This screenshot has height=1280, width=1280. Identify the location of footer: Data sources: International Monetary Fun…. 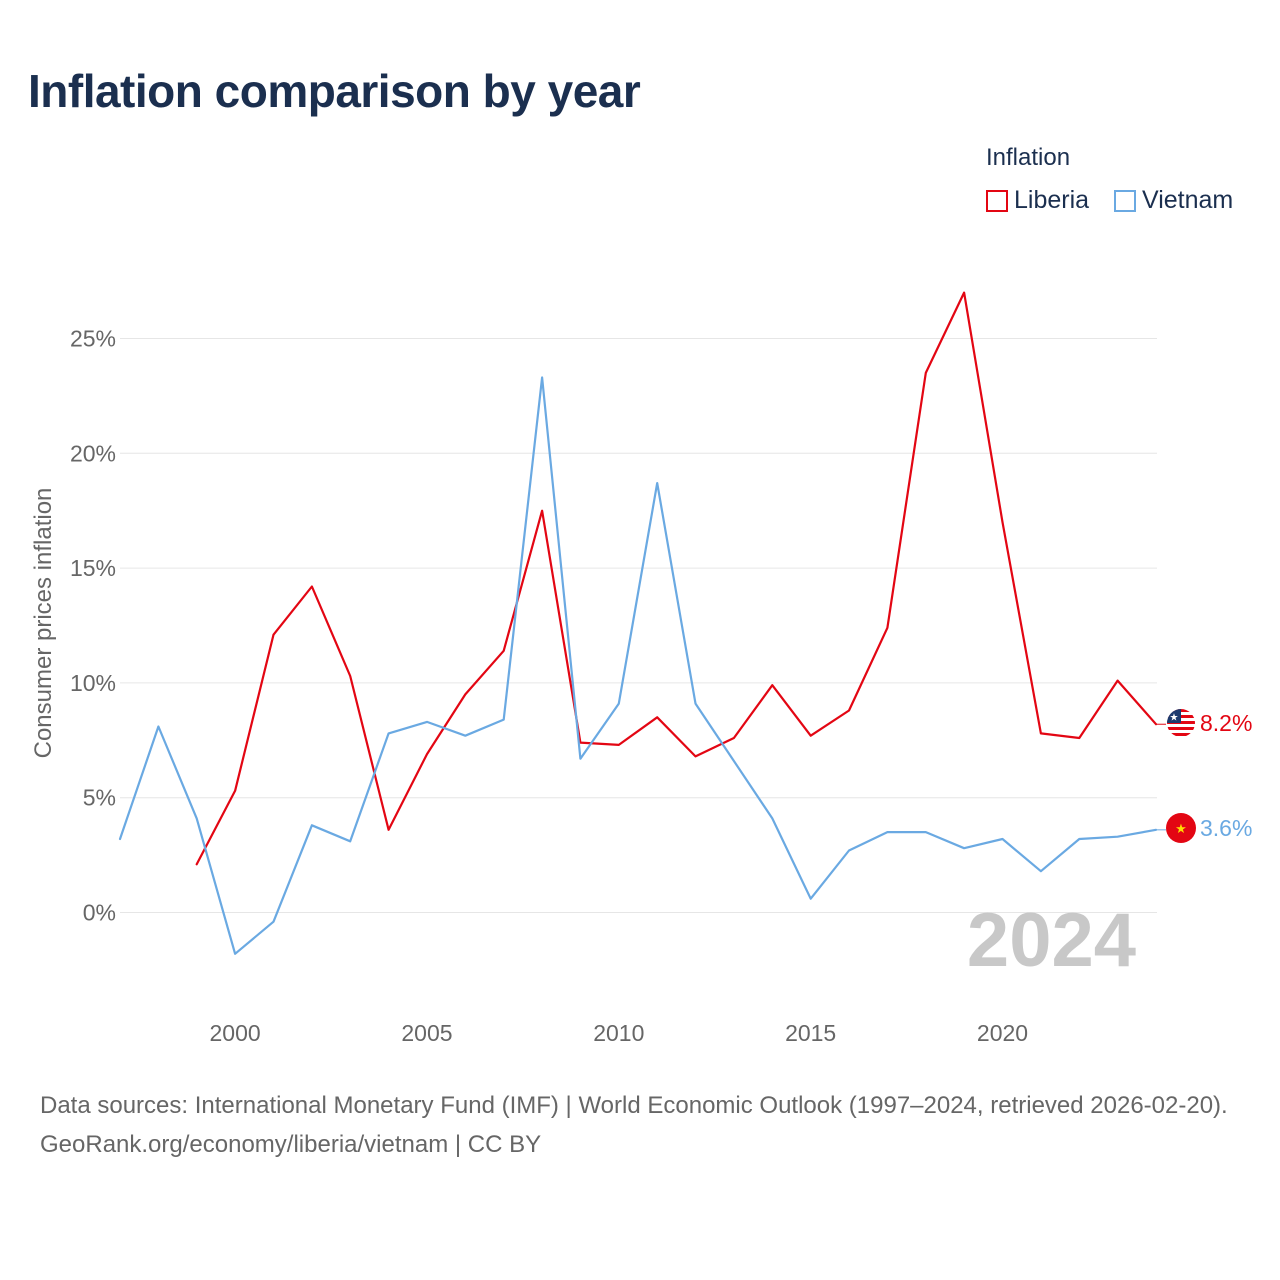
(645, 1125).